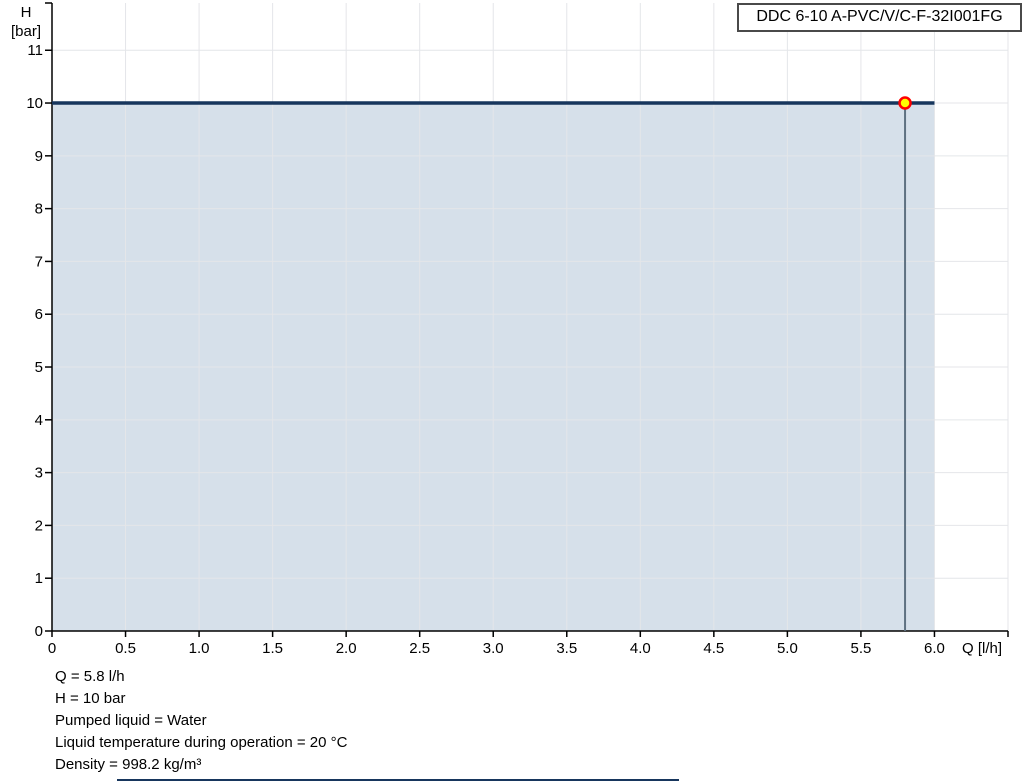 The width and height of the screenshot is (1024, 781). What do you see at coordinates (125, 648) in the screenshot?
I see `x-tick-label: 0.5` at bounding box center [125, 648].